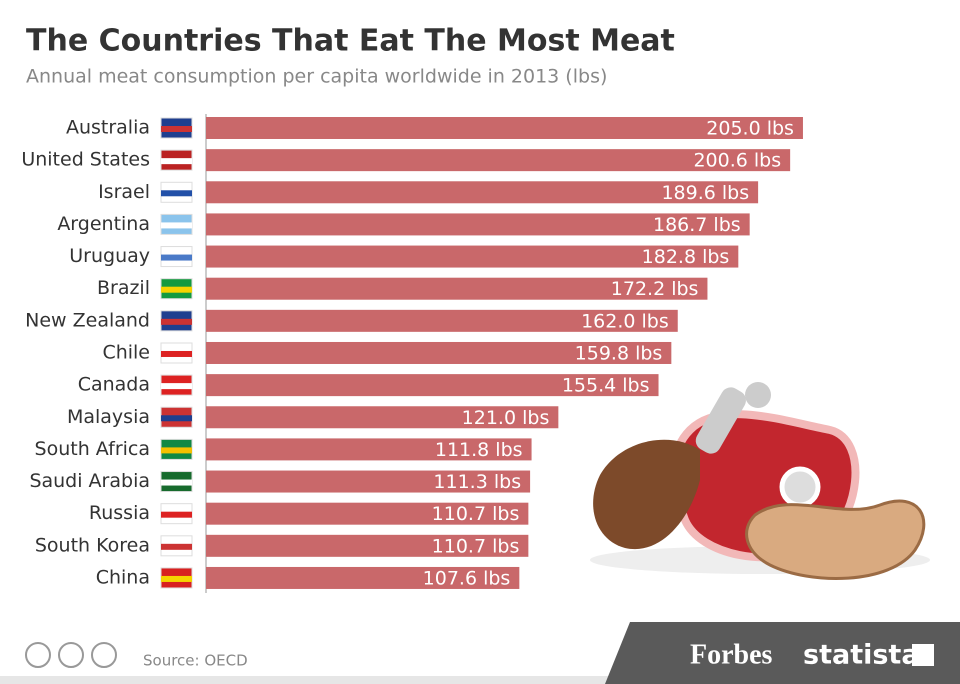  Describe the element at coordinates (697, 225) in the screenshot. I see `value-label: 186.7 lbs` at that location.